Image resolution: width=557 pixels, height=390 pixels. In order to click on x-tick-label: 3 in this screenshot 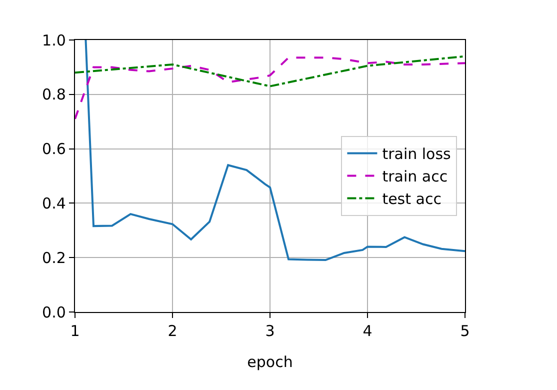, I will do `click(270, 331)`.